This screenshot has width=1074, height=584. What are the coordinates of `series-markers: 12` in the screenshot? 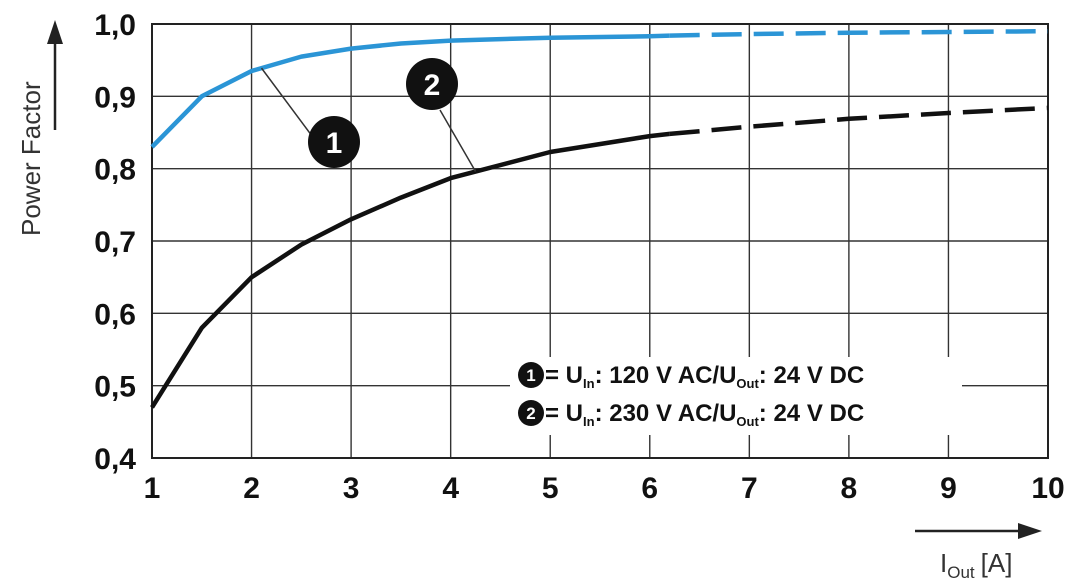 It's located at (368, 115).